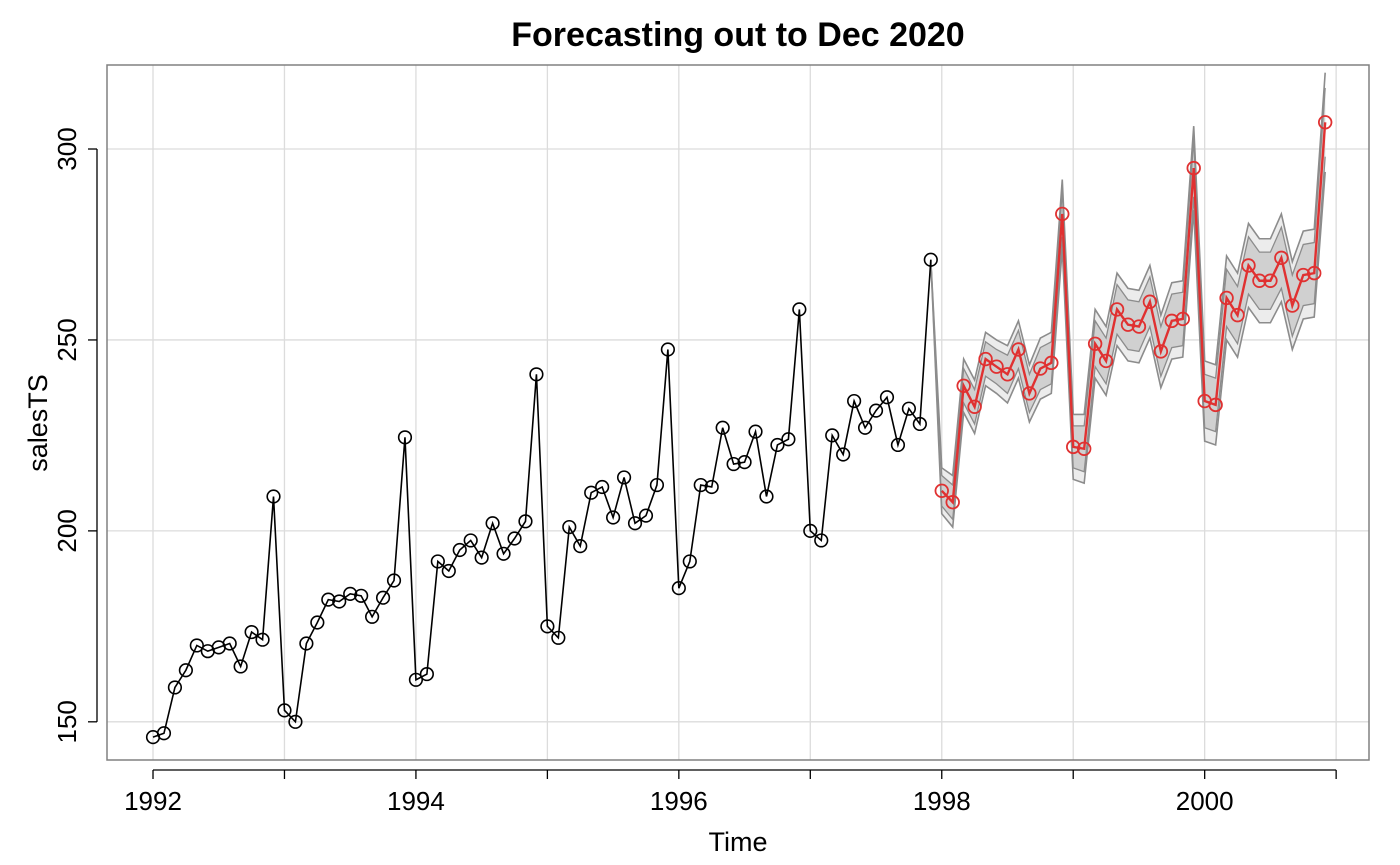  I want to click on x-axis: 1992 1994 1996 1998 2000, so click(730, 792).